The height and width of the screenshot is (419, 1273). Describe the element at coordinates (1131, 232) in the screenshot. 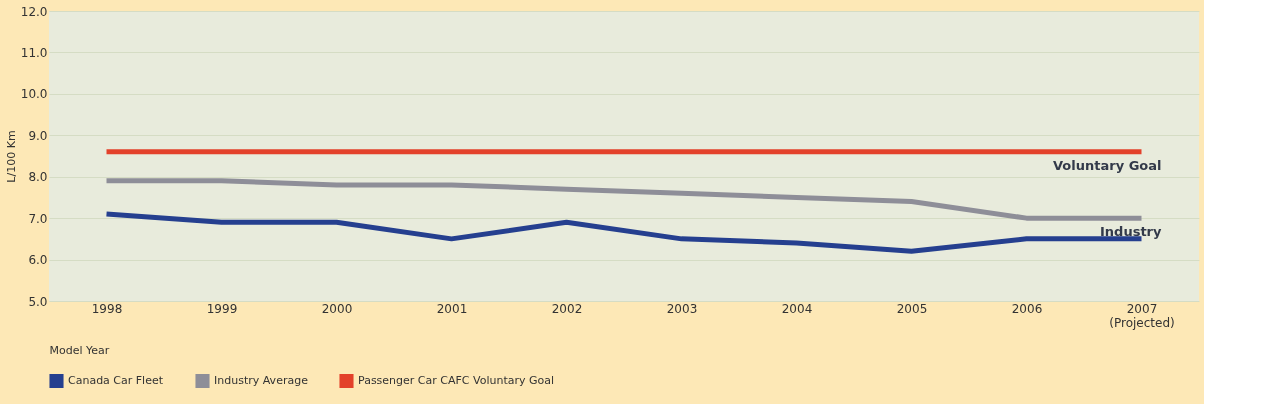

I see `annotation: Industry` at that location.